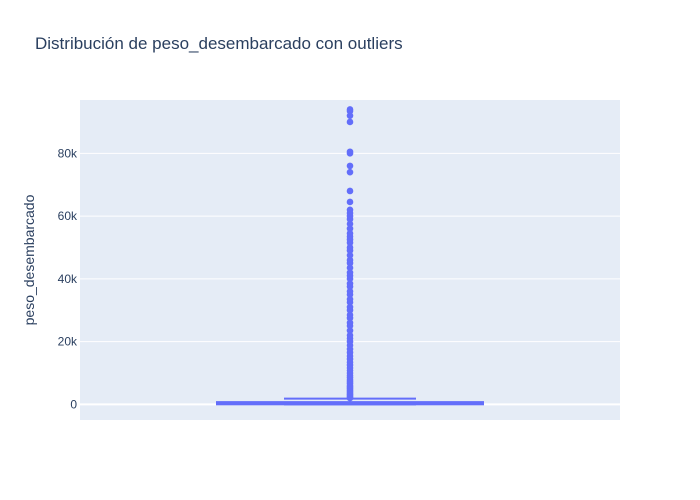 This screenshot has height=500, width=700. Describe the element at coordinates (29, 259) in the screenshot. I see `y-axis-label: peso_desembarcado` at that location.